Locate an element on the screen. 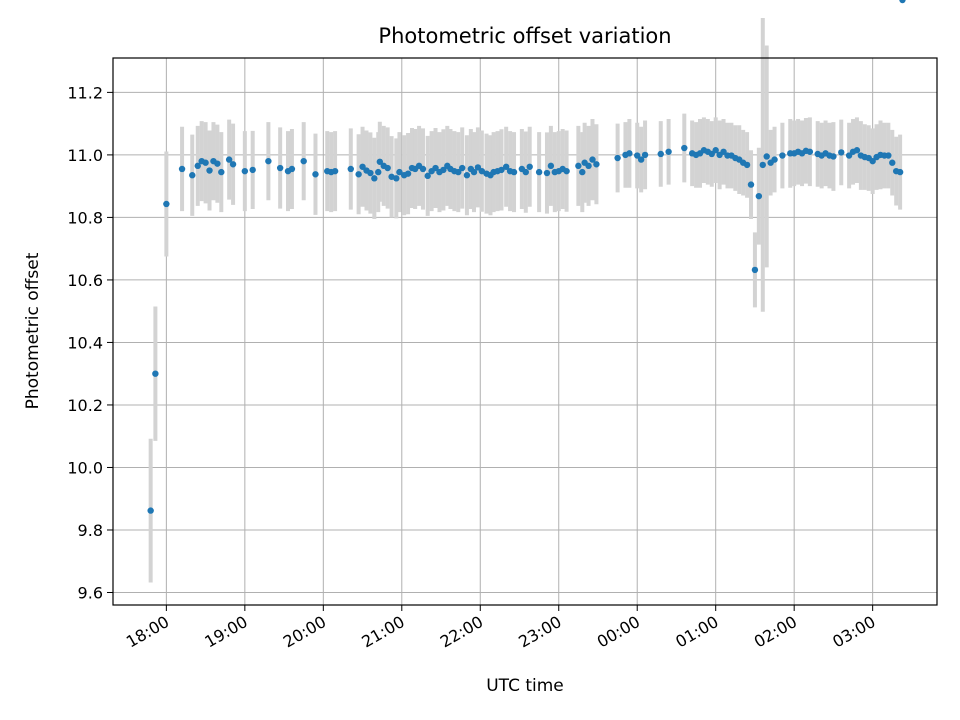 The width and height of the screenshot is (960, 720). x-axis-label: UTC time is located at coordinates (525, 686).